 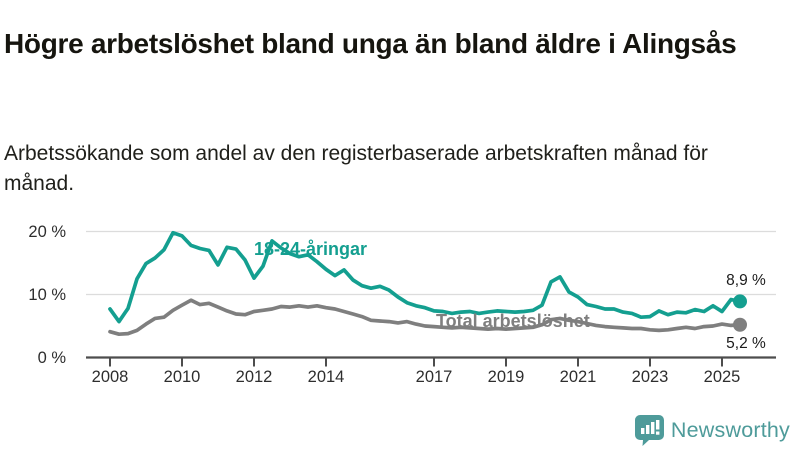 What do you see at coordinates (746, 343) in the screenshot?
I see `end-value-label-total: 5,2 %` at bounding box center [746, 343].